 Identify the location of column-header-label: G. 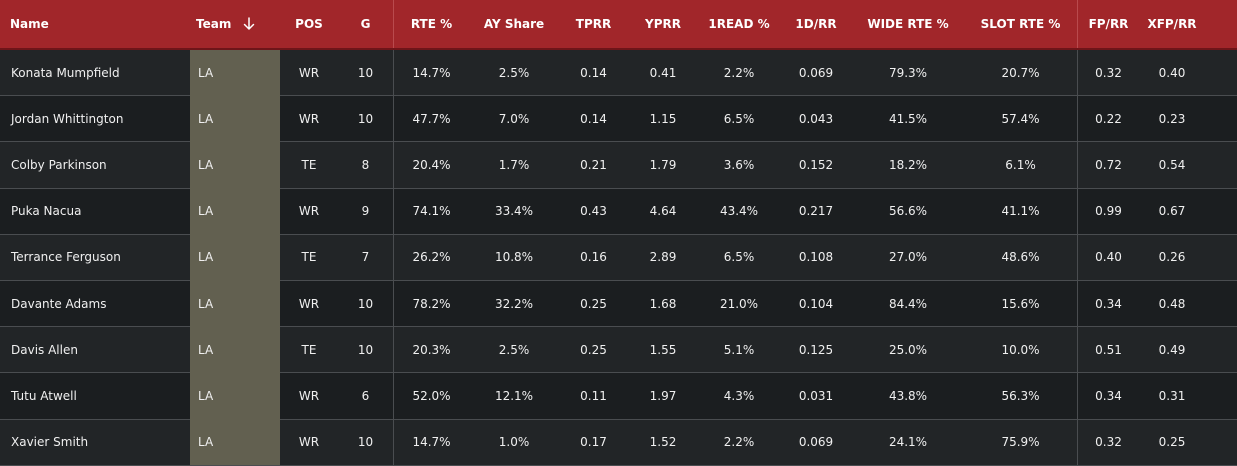
(365, 24).